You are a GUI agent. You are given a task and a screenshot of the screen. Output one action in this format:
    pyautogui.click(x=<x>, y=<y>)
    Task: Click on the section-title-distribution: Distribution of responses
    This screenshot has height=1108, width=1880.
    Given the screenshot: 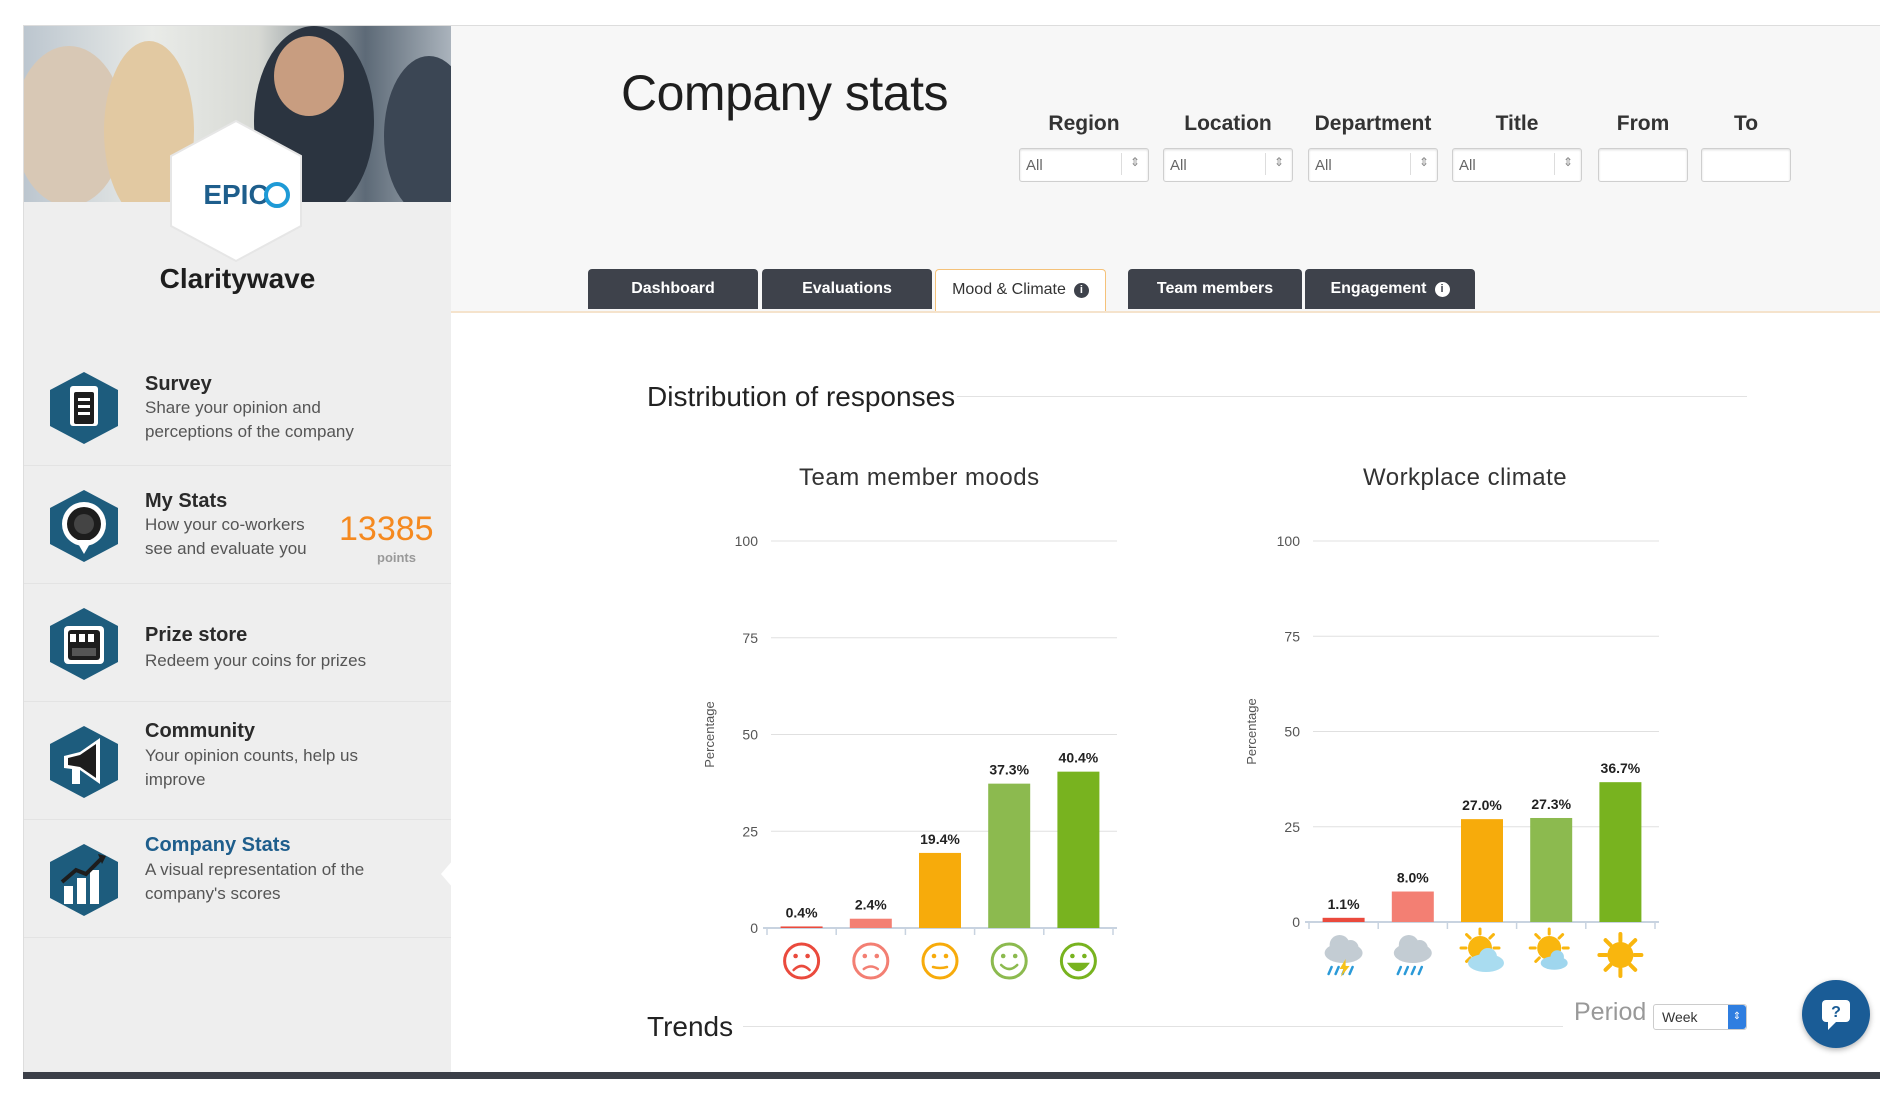 What is the action you would take?
    pyautogui.click(x=801, y=396)
    